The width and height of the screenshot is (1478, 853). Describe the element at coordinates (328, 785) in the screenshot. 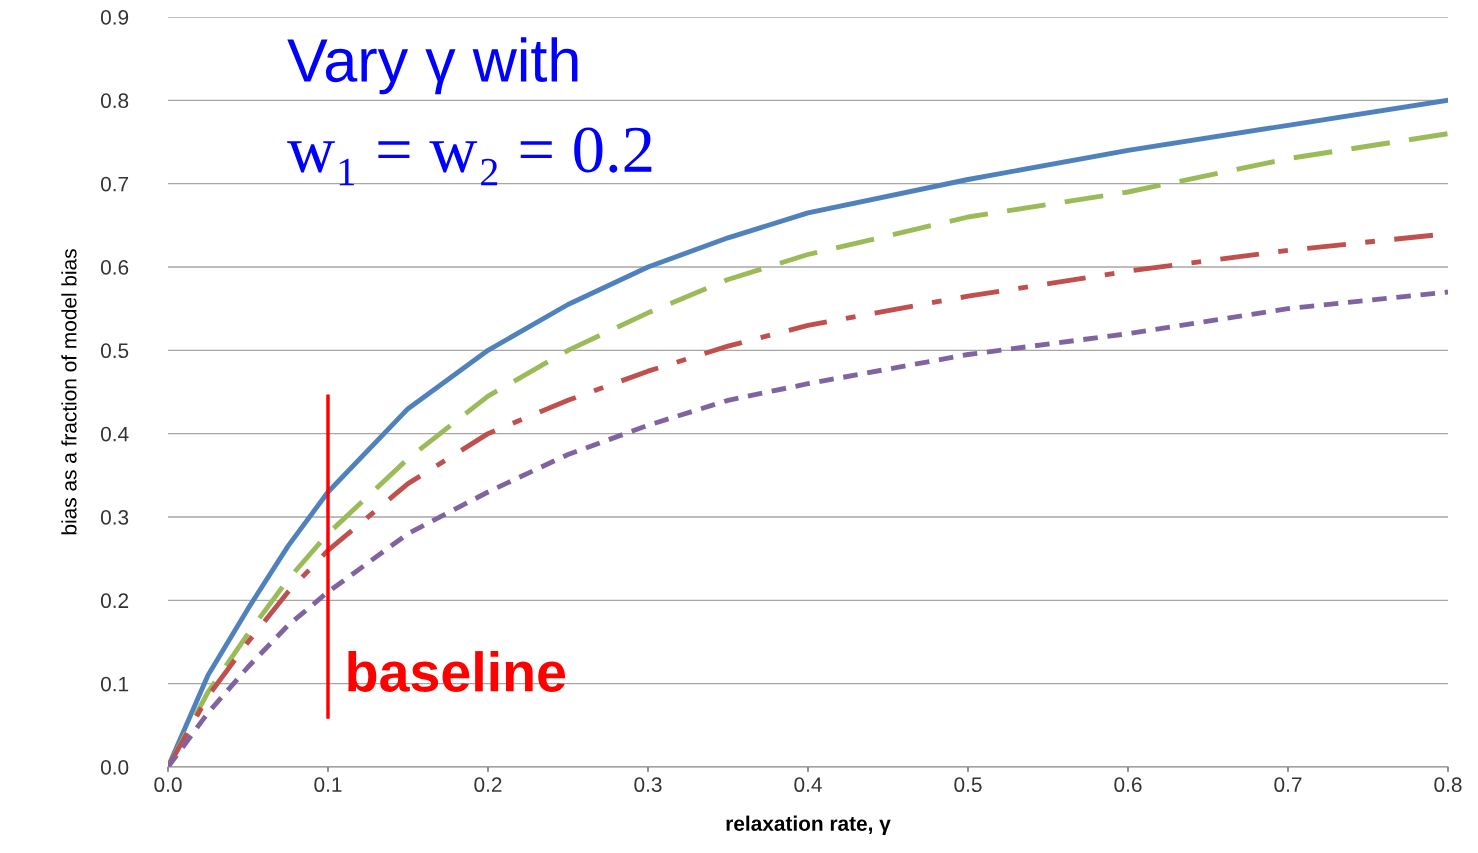

I see `x-tick-label: 0.1` at that location.